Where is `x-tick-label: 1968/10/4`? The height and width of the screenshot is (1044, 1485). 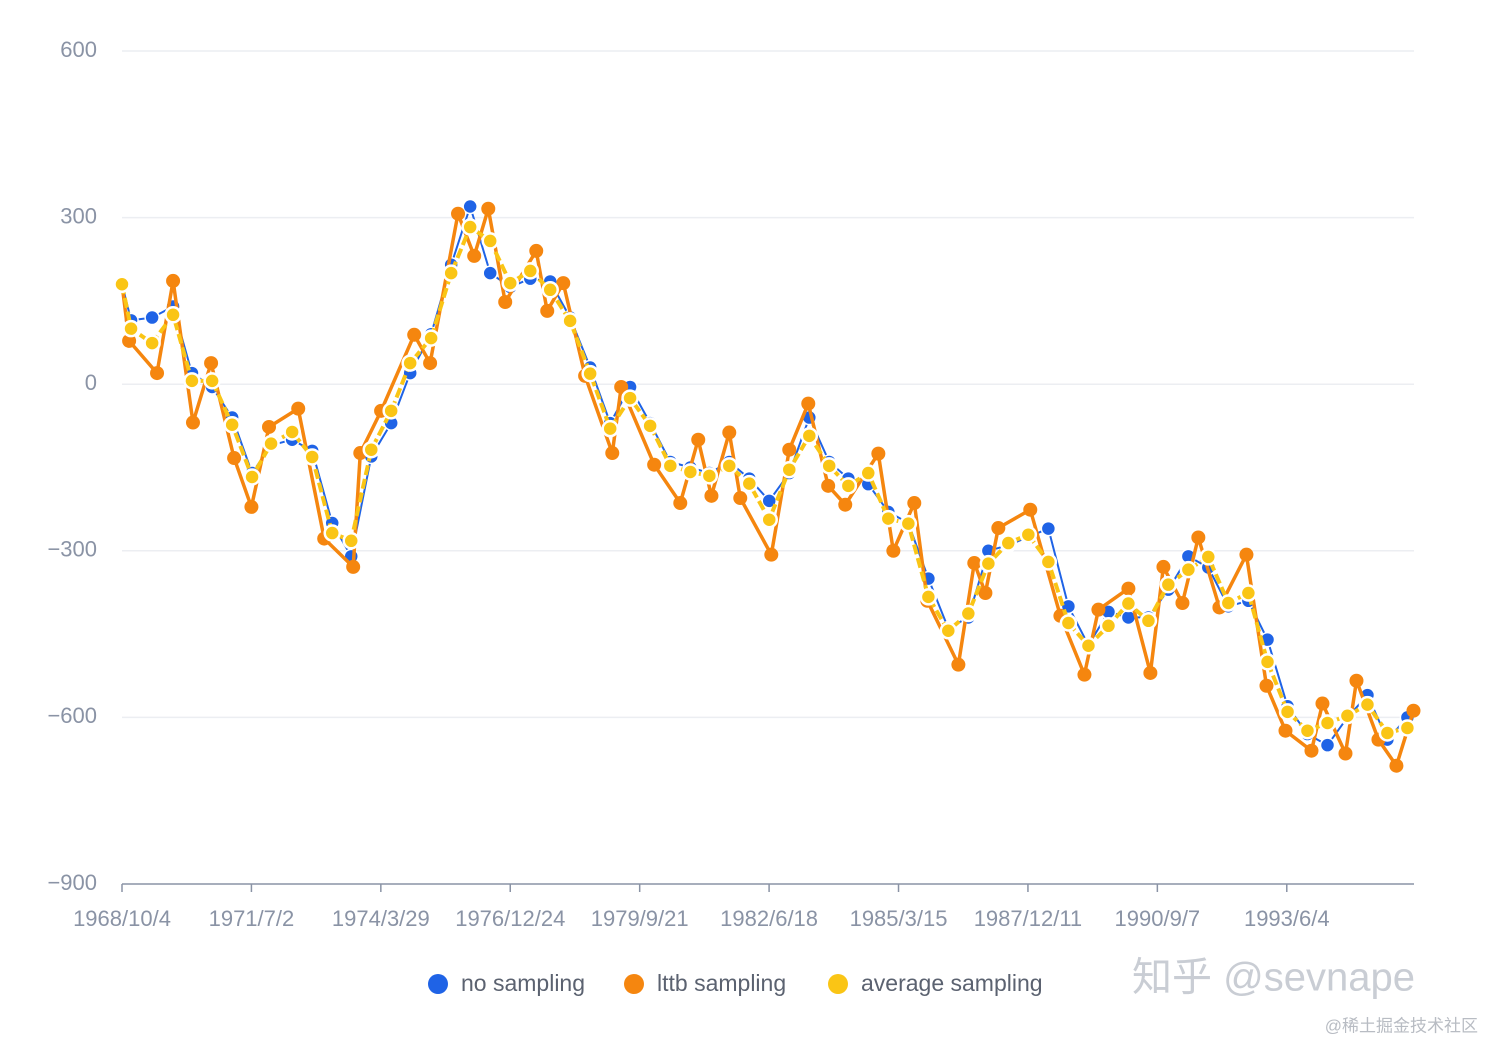
x-tick-label: 1968/10/4 is located at coordinates (122, 918).